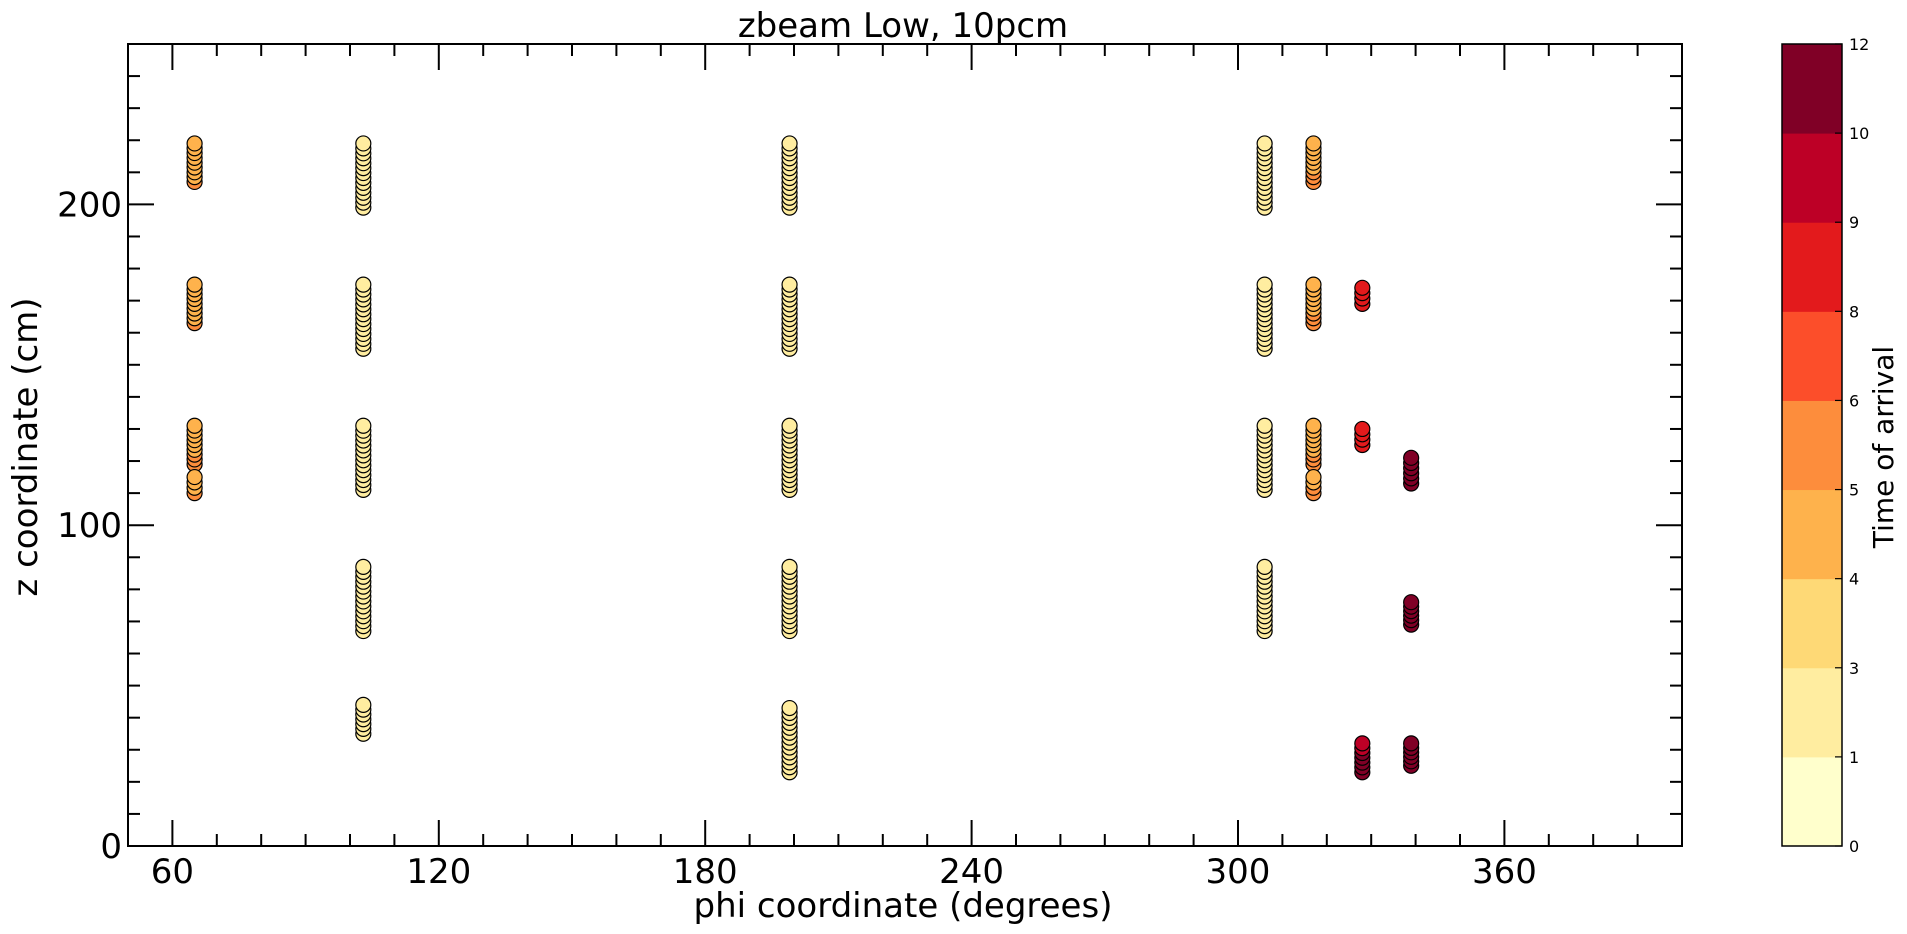  Describe the element at coordinates (1859, 44) in the screenshot. I see `colorbar-tick-label: 12` at that location.